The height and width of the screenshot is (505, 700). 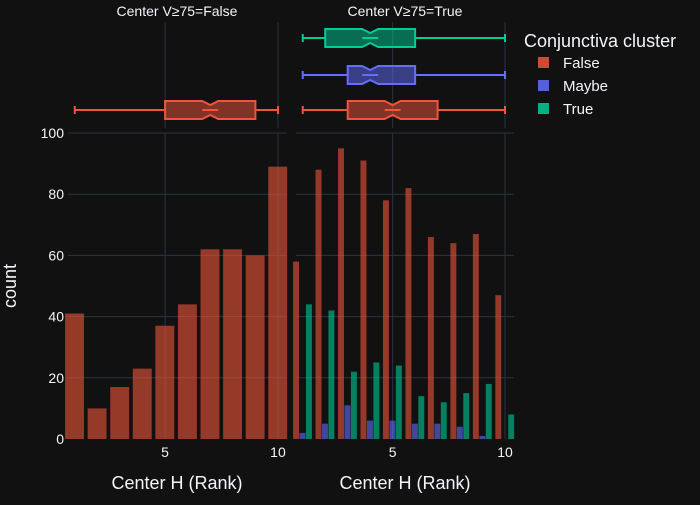 I want to click on legend-item-false: False, so click(x=569, y=63).